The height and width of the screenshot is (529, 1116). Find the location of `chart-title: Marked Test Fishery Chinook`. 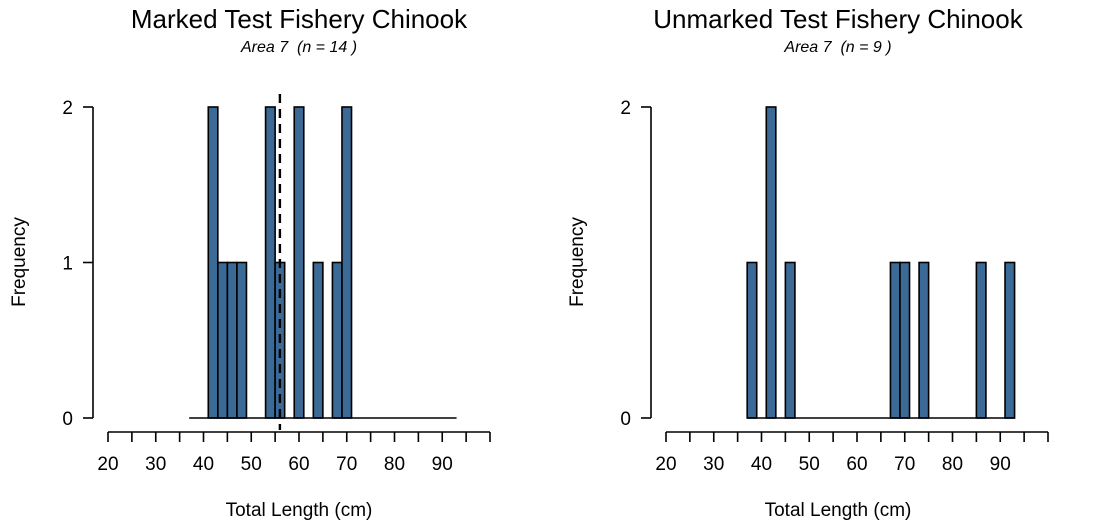

chart-title: Marked Test Fishery Chinook is located at coordinates (299, 19).